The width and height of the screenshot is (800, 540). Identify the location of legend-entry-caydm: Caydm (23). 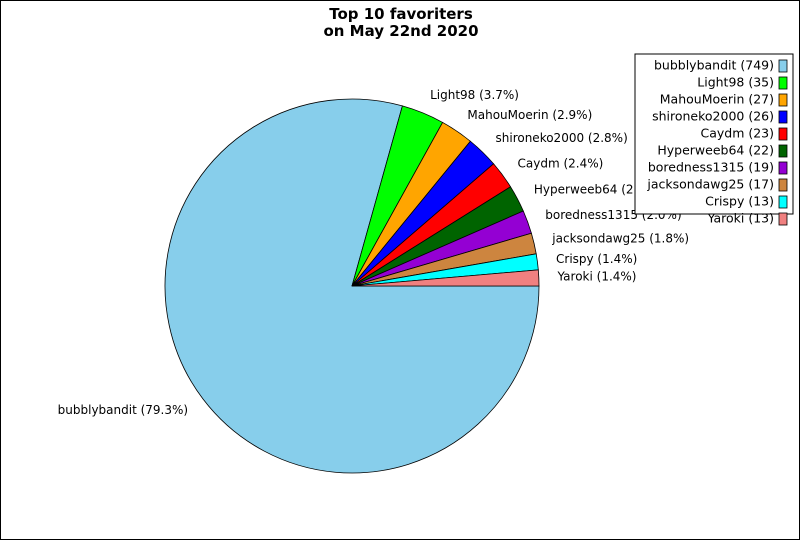
(737, 133).